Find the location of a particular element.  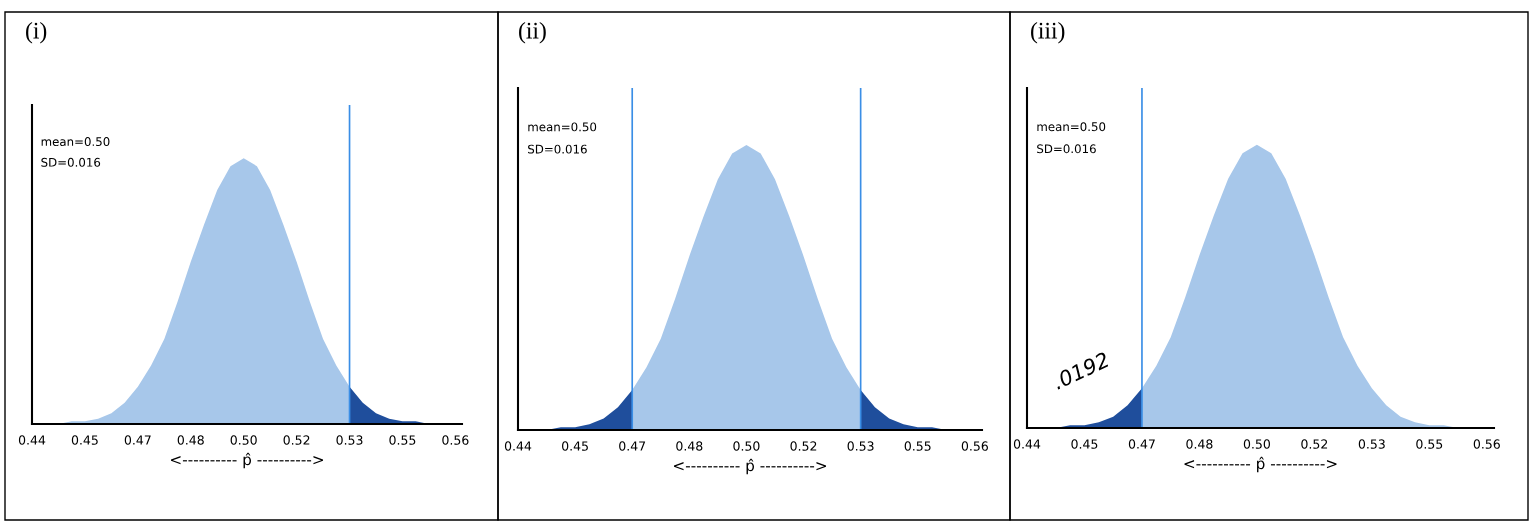

chart-title: (ii) is located at coordinates (532, 33).